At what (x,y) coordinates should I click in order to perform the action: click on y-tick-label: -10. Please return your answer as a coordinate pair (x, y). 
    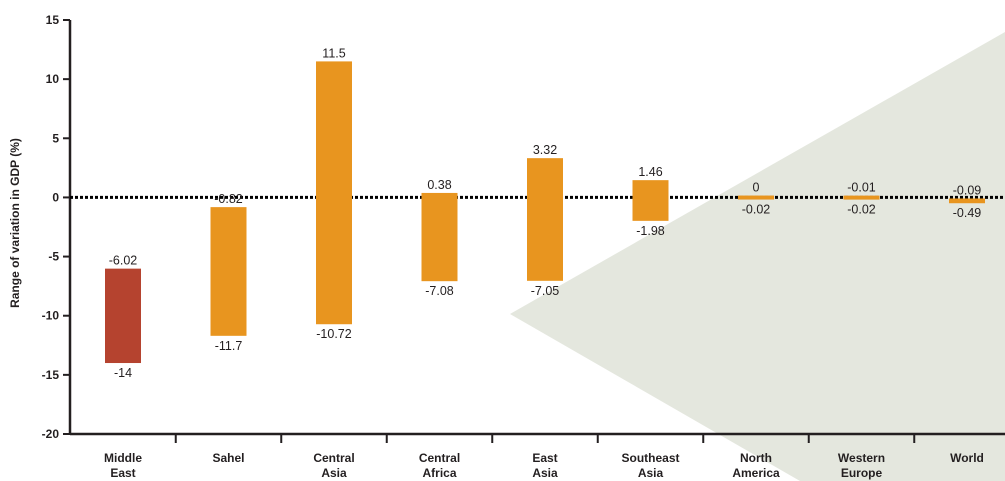
    Looking at the image, I should click on (51, 316).